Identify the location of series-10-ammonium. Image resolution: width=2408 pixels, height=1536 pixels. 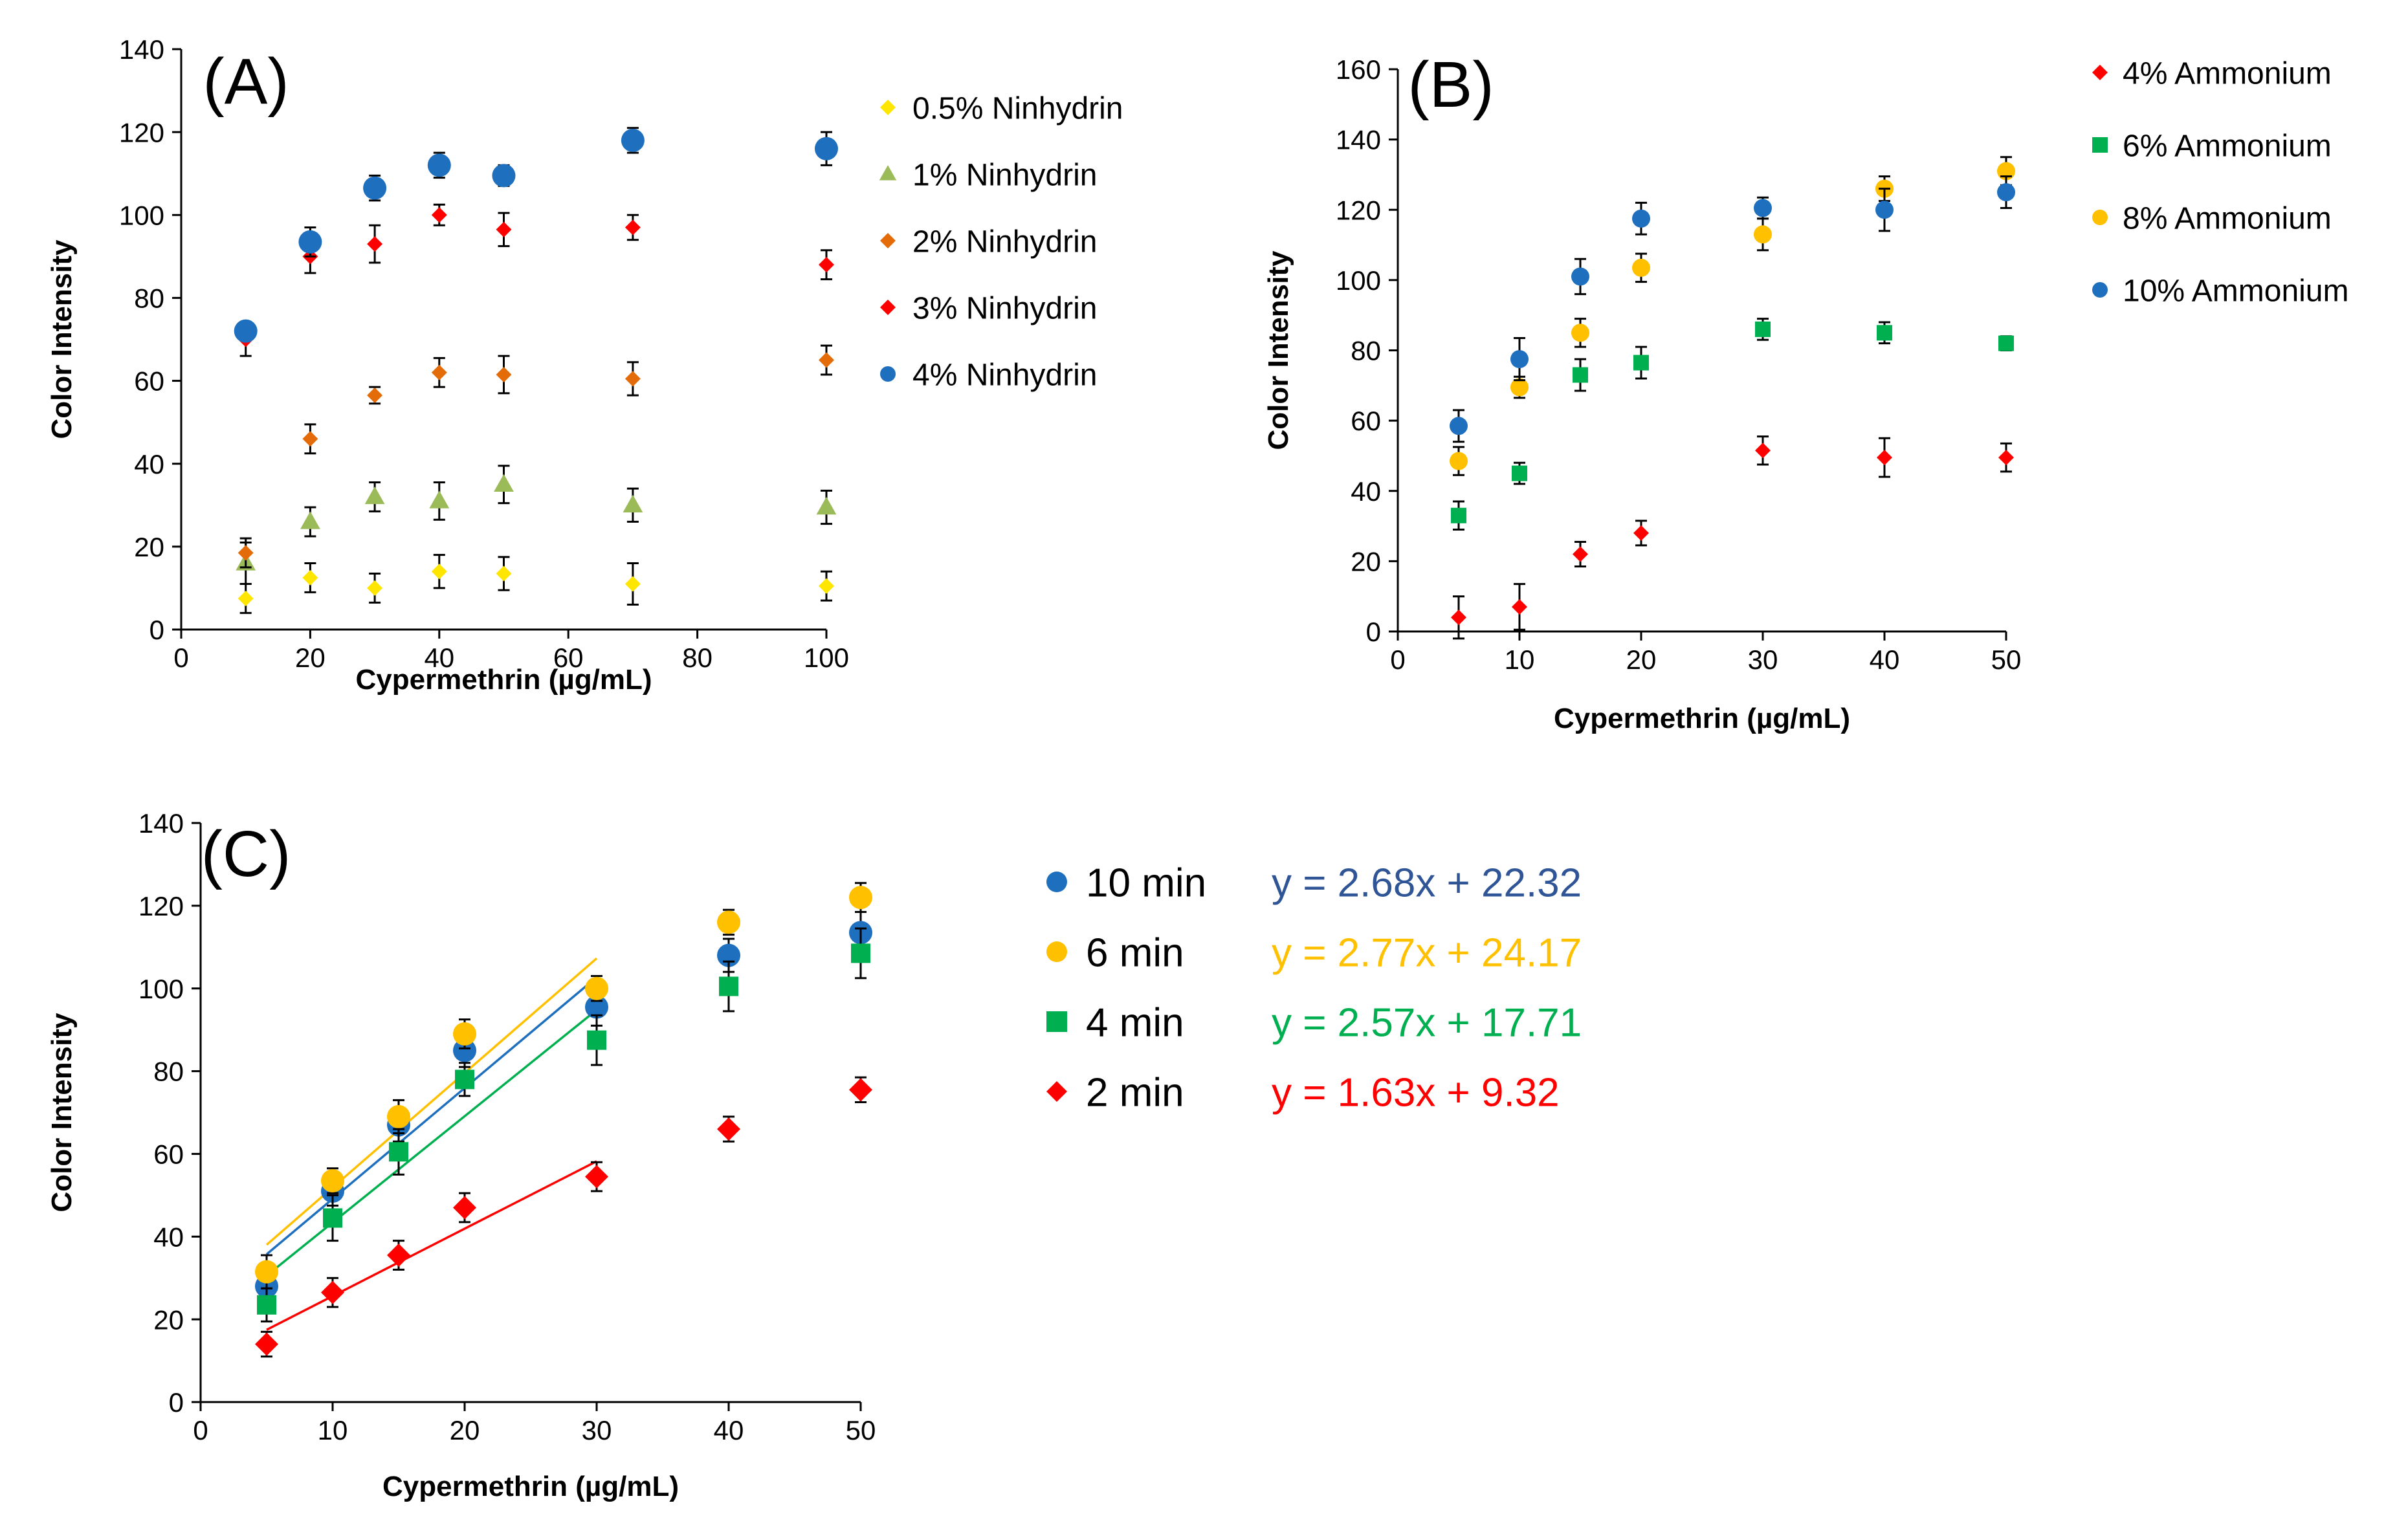
(1733, 309).